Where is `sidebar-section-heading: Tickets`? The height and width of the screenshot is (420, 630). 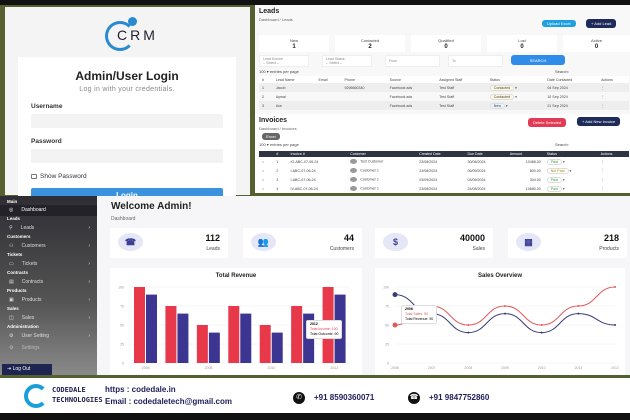 sidebar-section-heading: Tickets is located at coordinates (15, 254).